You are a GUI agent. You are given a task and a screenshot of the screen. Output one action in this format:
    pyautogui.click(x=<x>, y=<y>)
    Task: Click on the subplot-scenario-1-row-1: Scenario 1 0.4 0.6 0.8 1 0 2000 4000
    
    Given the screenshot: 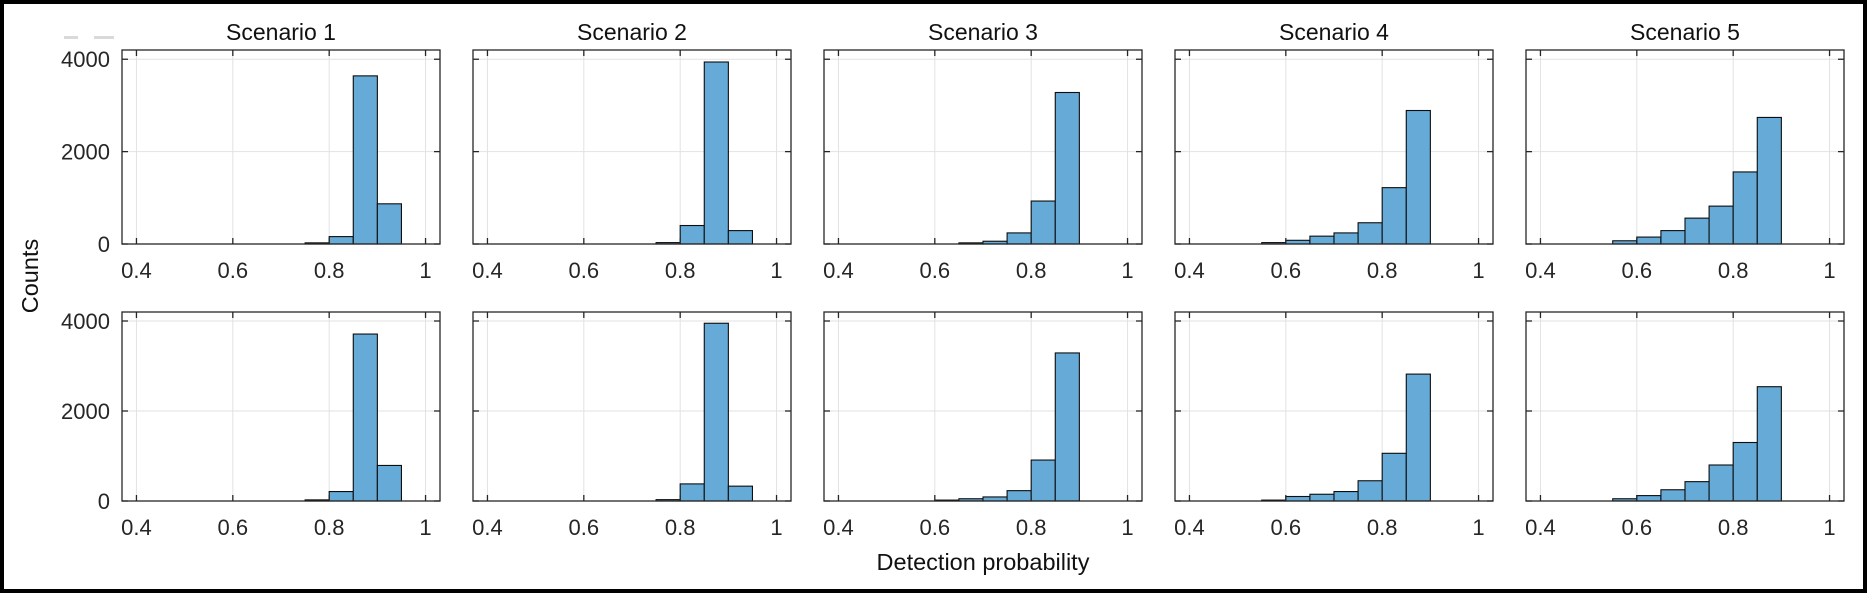 What is the action you would take?
    pyautogui.click(x=251, y=151)
    